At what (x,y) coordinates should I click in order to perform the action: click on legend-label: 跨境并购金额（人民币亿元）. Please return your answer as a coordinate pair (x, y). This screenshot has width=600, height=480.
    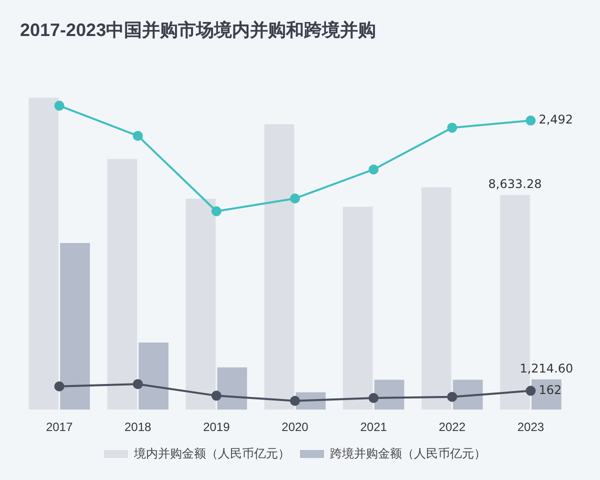
    Looking at the image, I should click on (408, 453).